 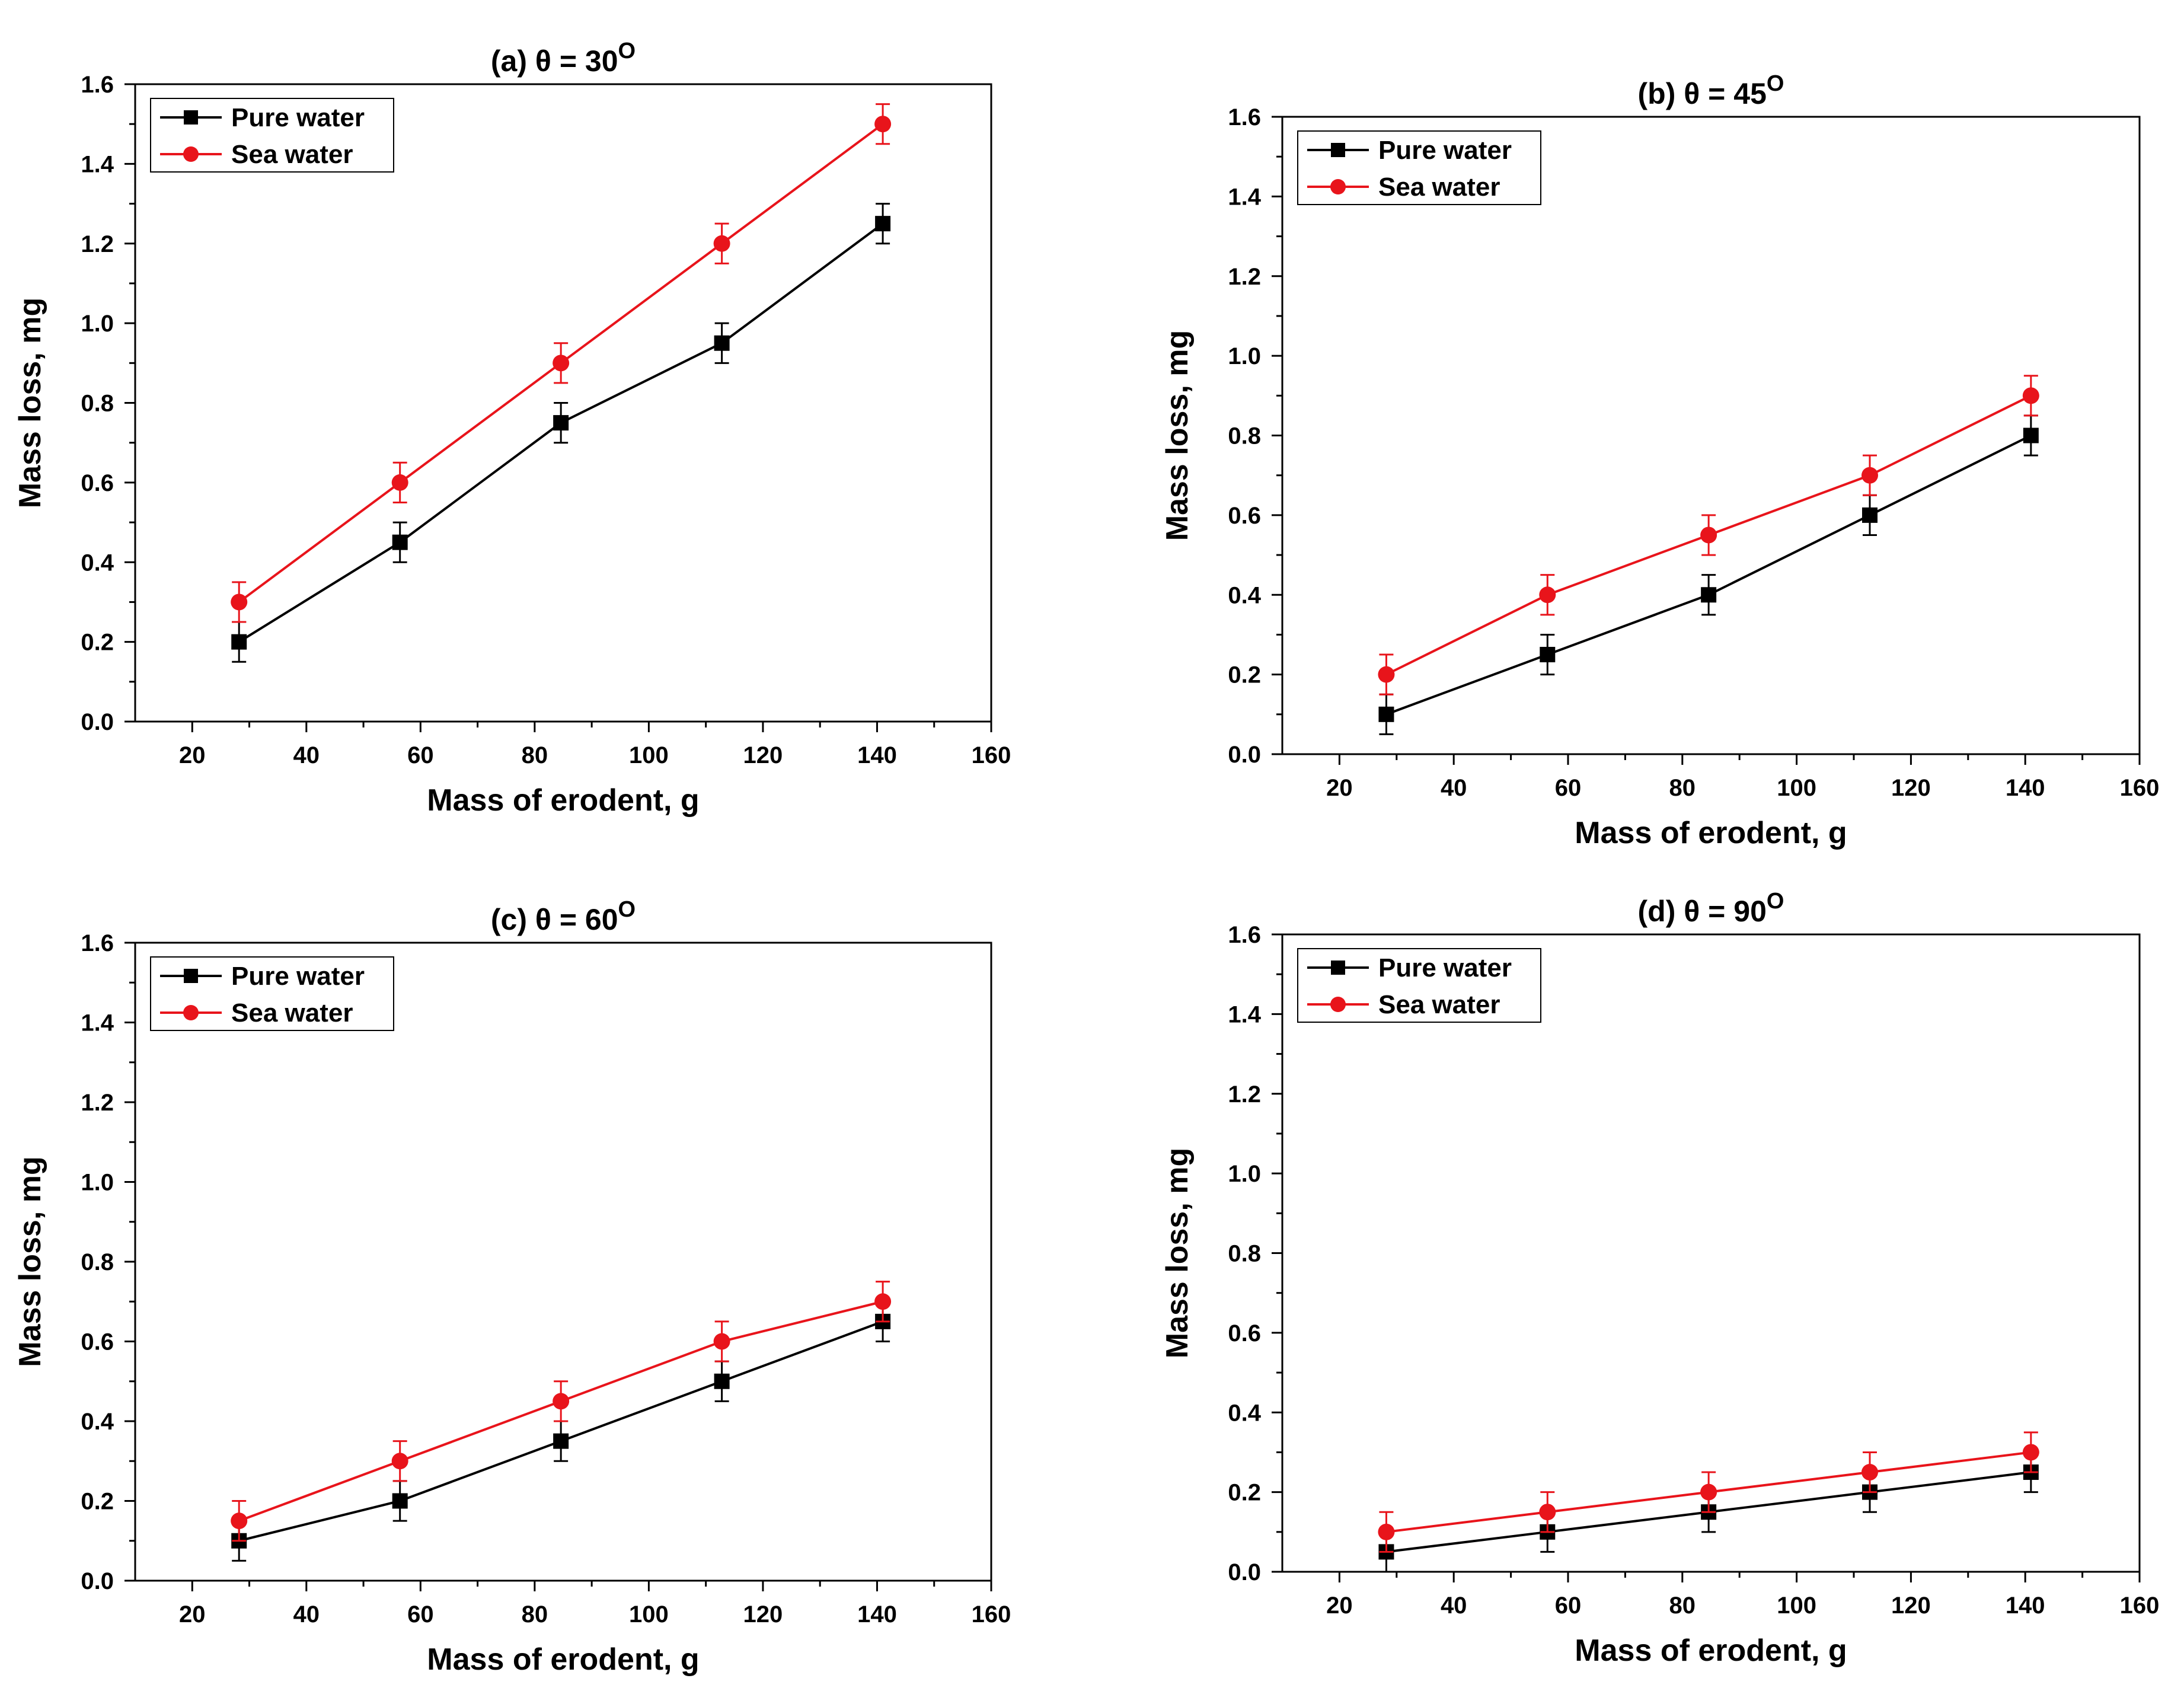 What do you see at coordinates (554, 61) in the screenshot?
I see `chart-title-text: (a) θ = 30` at bounding box center [554, 61].